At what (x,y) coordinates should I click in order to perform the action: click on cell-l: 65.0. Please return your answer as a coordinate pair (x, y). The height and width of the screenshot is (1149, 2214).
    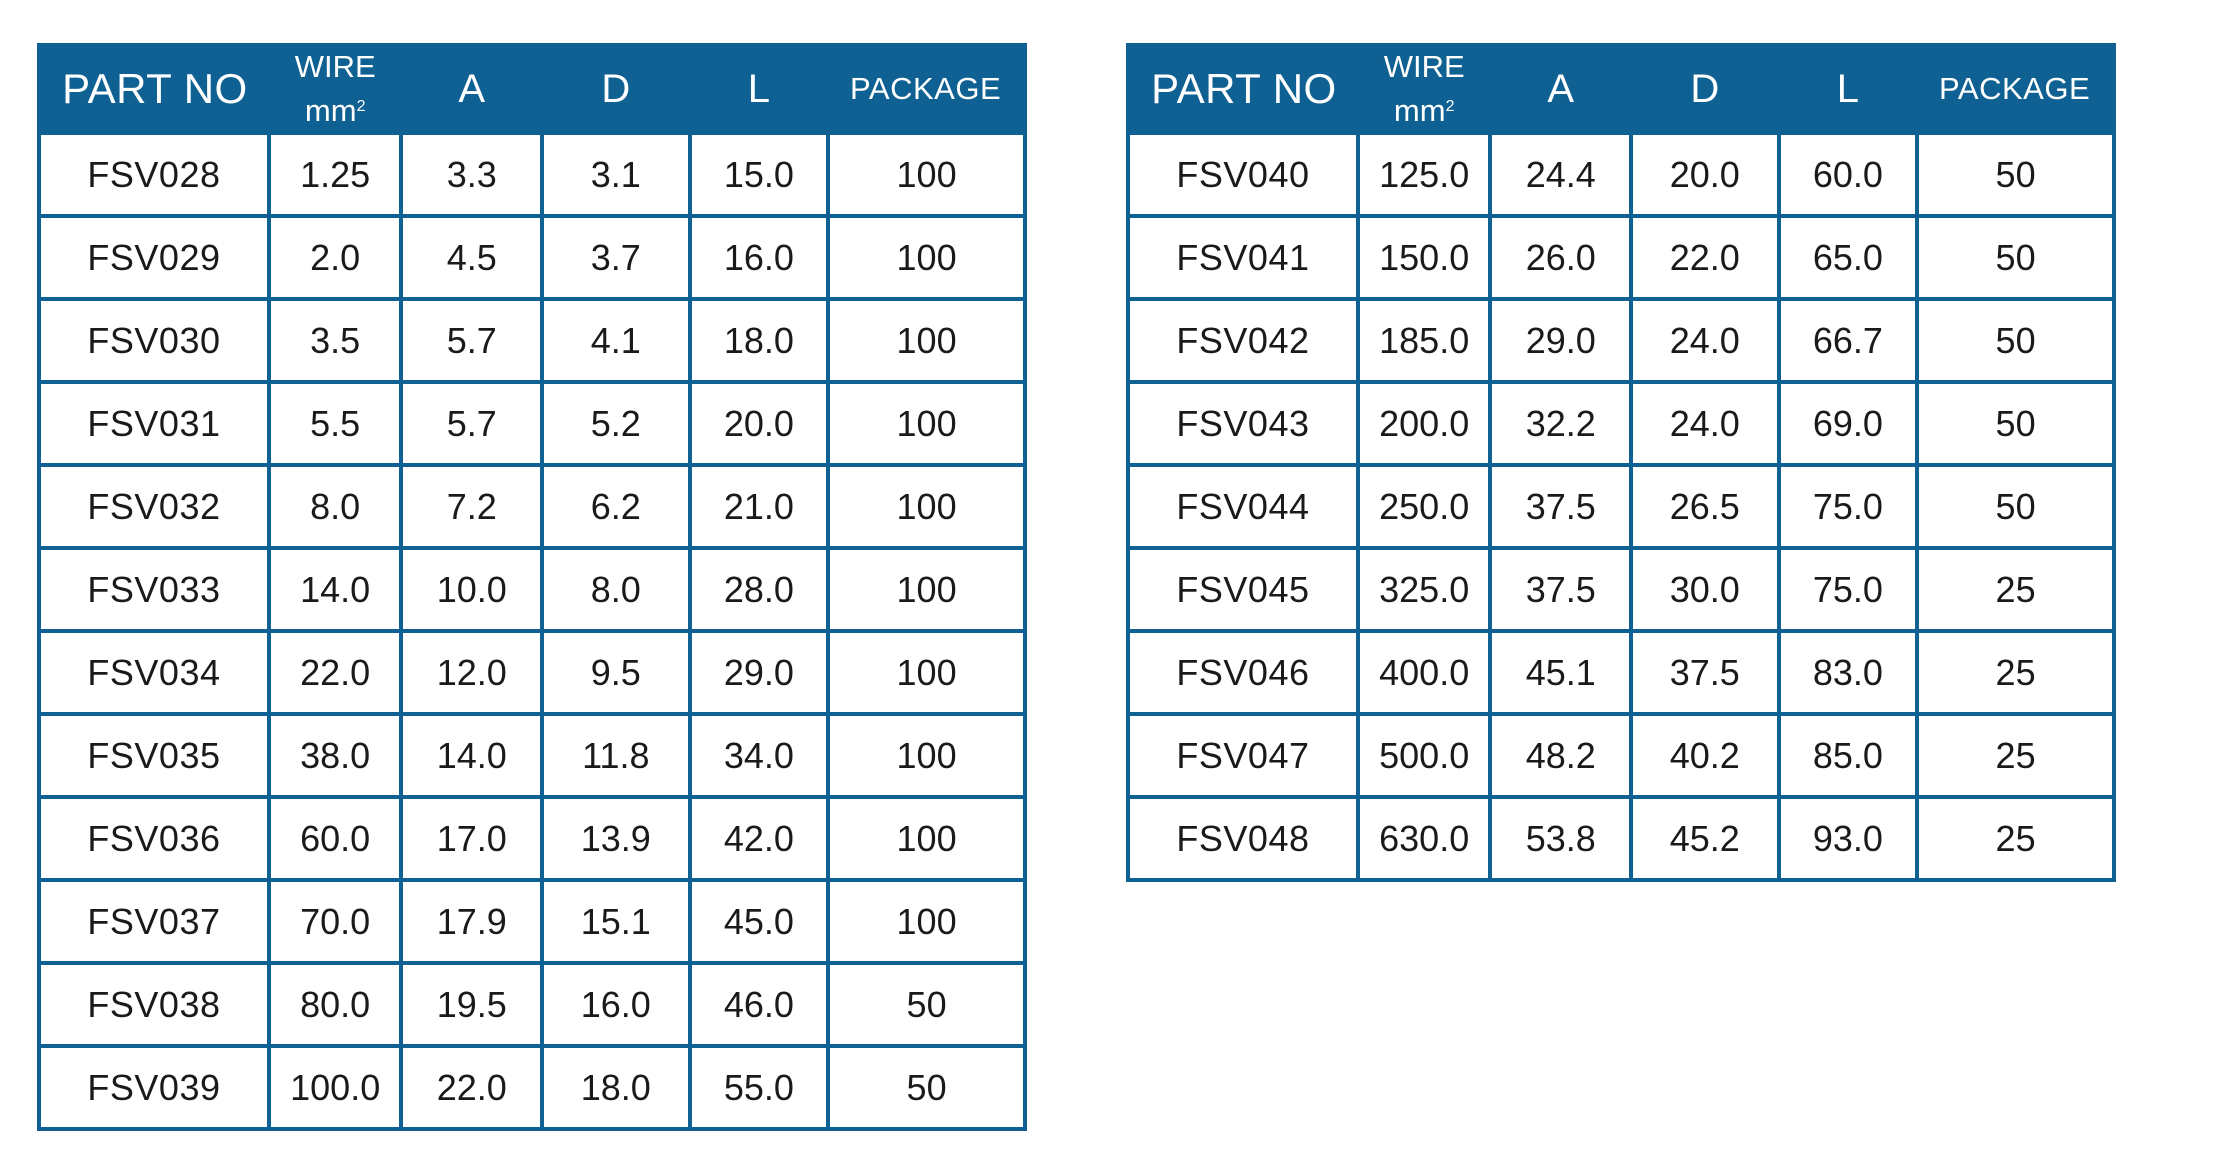
    Looking at the image, I should click on (1848, 257).